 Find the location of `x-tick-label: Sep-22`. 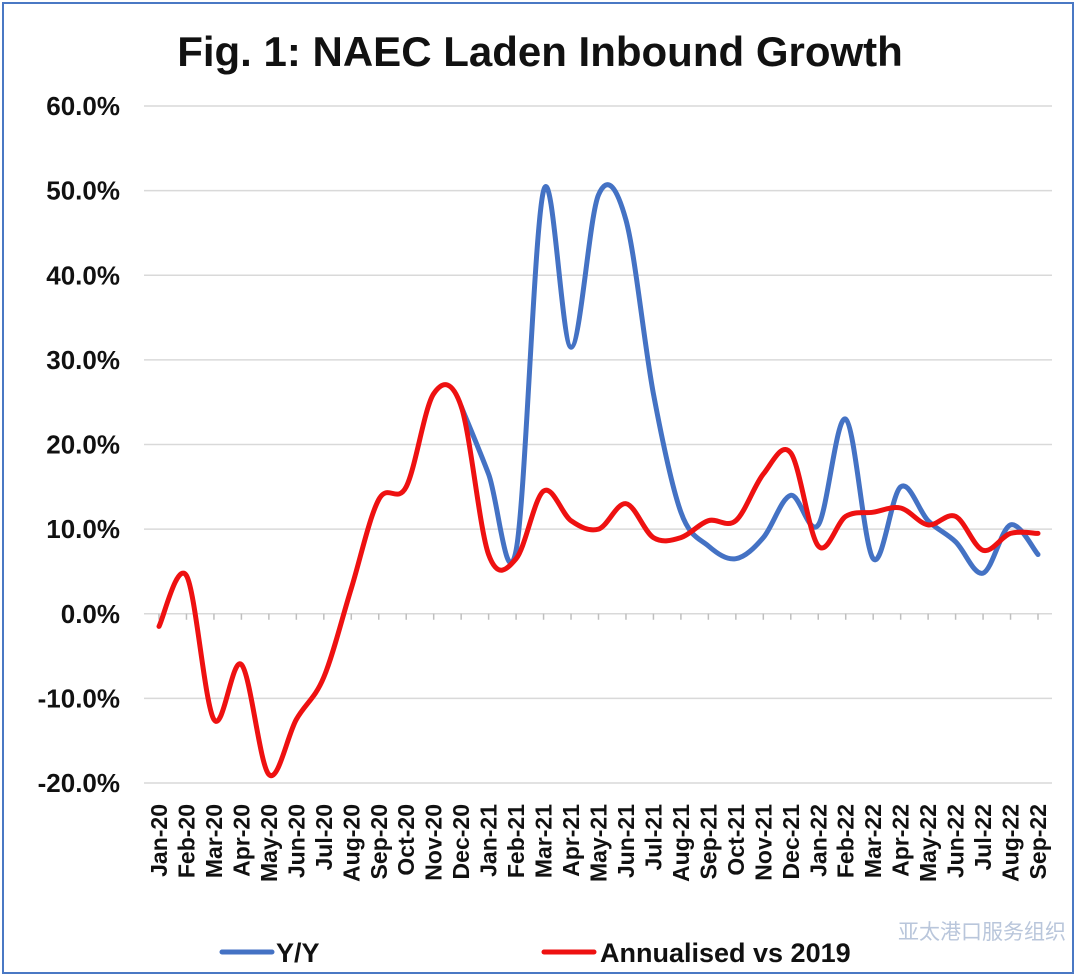

x-tick-label: Sep-22 is located at coordinates (1038, 841).